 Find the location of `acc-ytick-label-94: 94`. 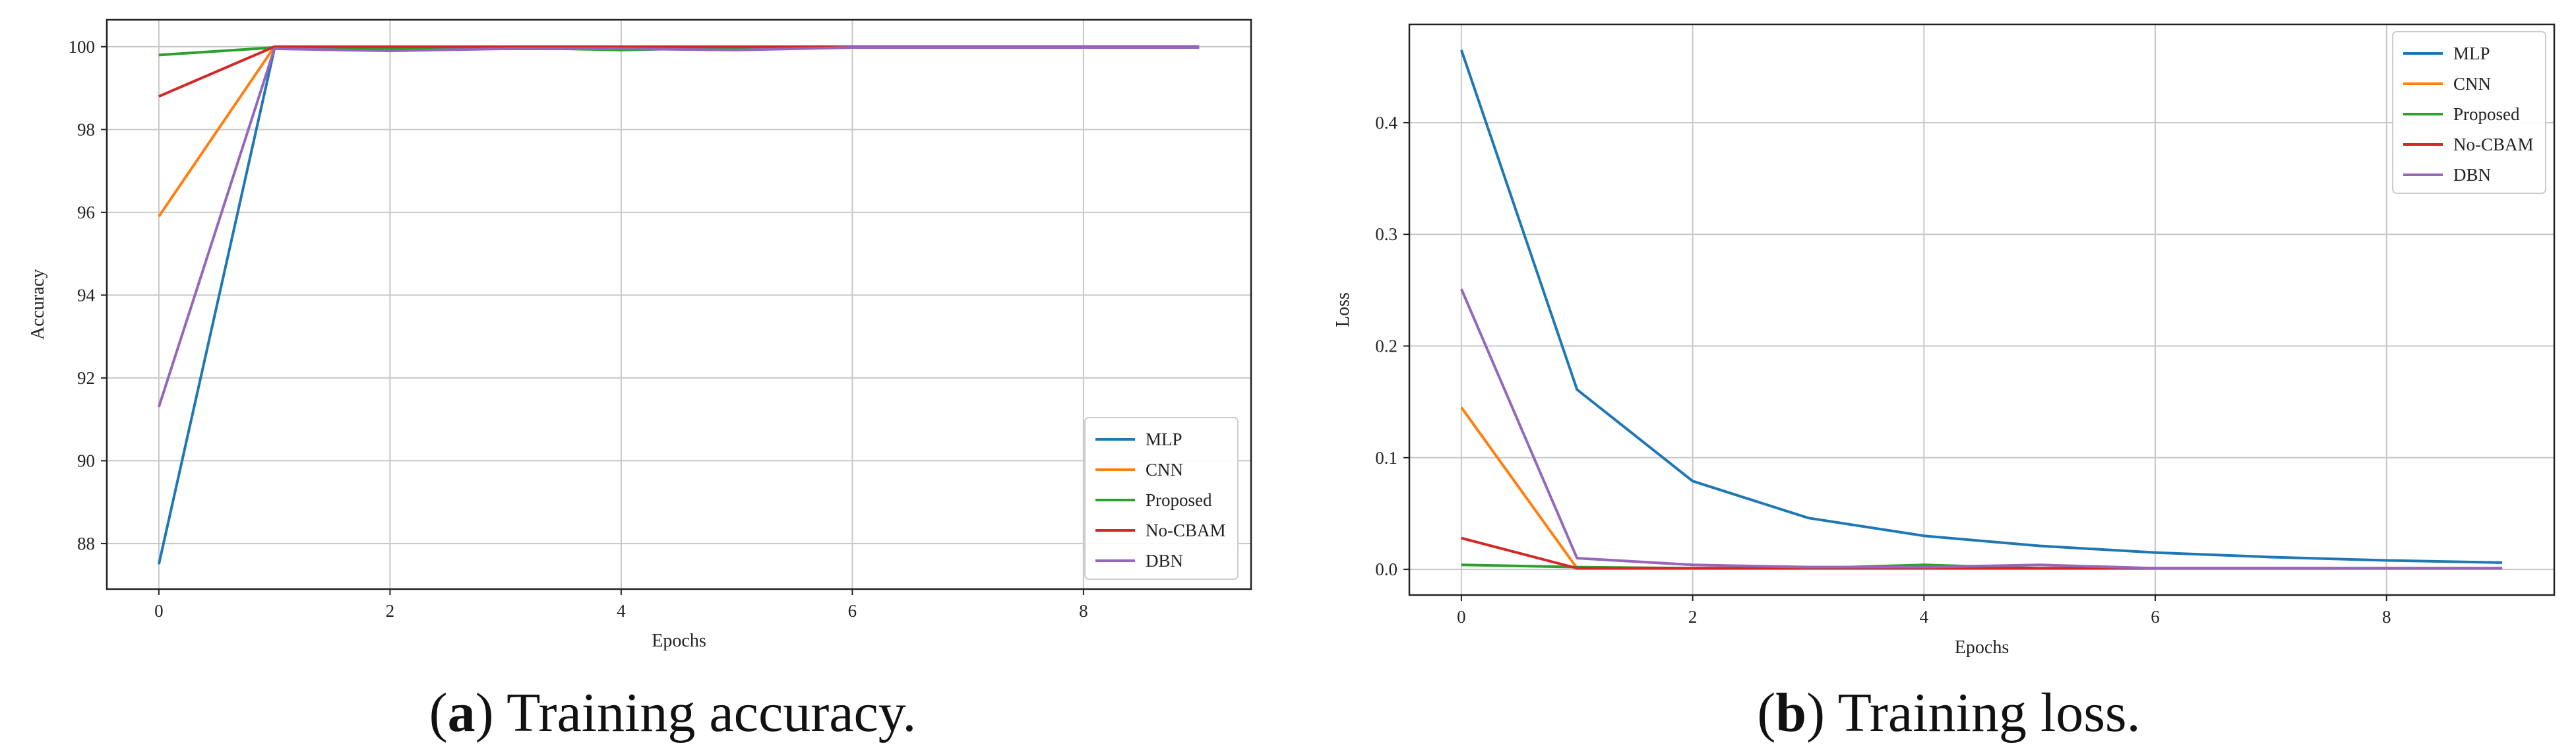

acc-ytick-label-94: 94 is located at coordinates (86, 295).